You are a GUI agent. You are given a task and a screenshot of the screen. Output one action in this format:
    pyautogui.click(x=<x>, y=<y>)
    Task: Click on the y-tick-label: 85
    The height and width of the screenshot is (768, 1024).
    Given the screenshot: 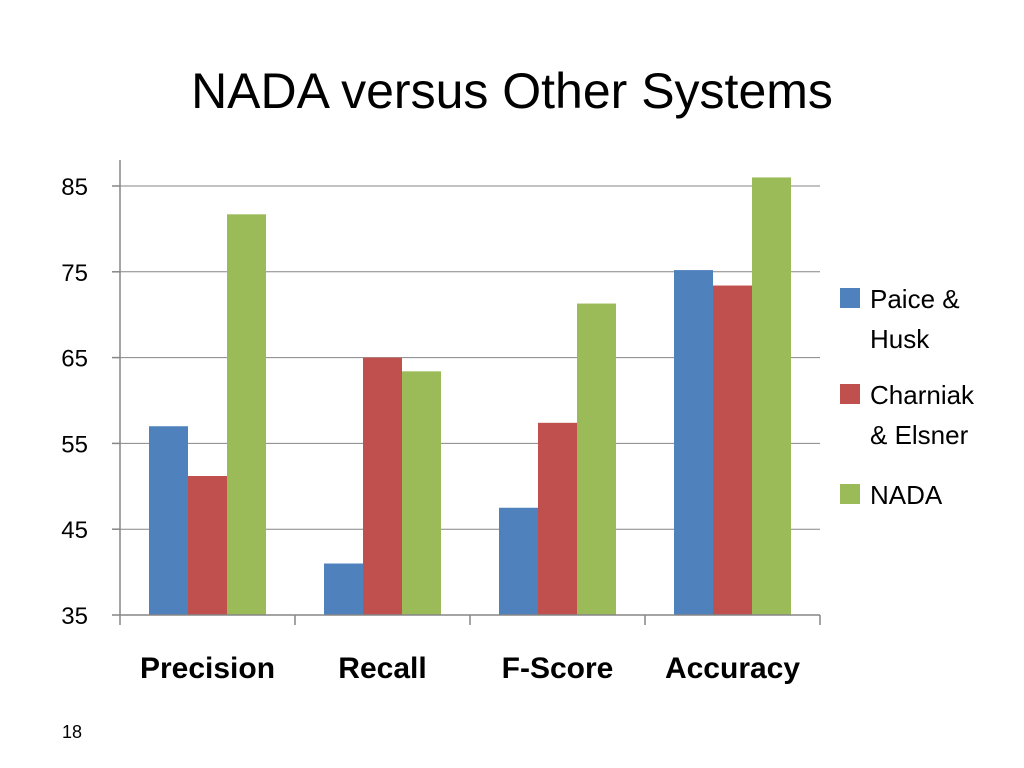 What is the action you would take?
    pyautogui.click(x=74, y=187)
    